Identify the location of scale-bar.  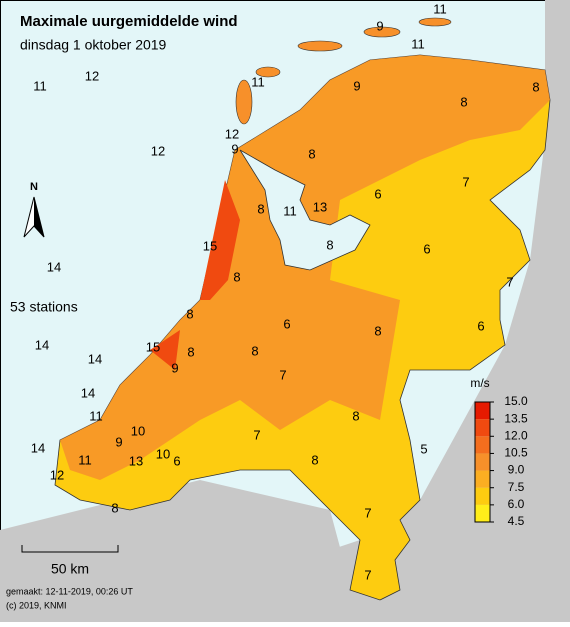
(70, 549).